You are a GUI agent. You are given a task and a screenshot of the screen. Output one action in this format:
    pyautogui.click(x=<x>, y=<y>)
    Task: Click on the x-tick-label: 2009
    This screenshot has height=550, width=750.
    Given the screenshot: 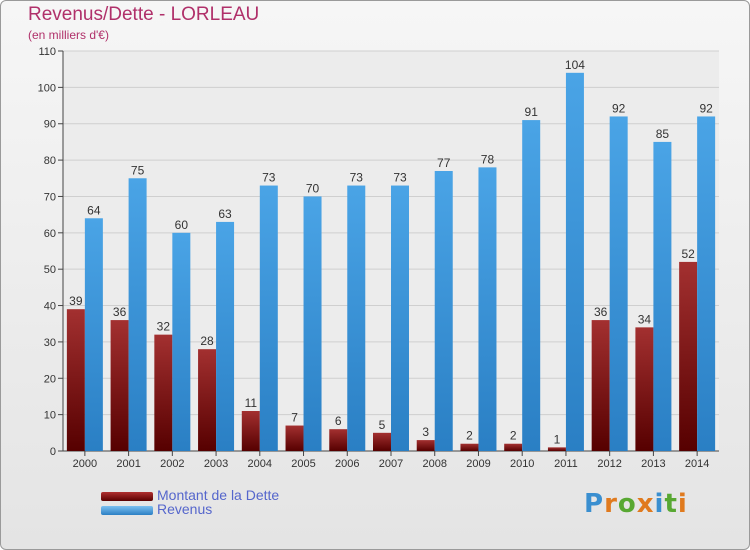 What is the action you would take?
    pyautogui.click(x=478, y=464)
    